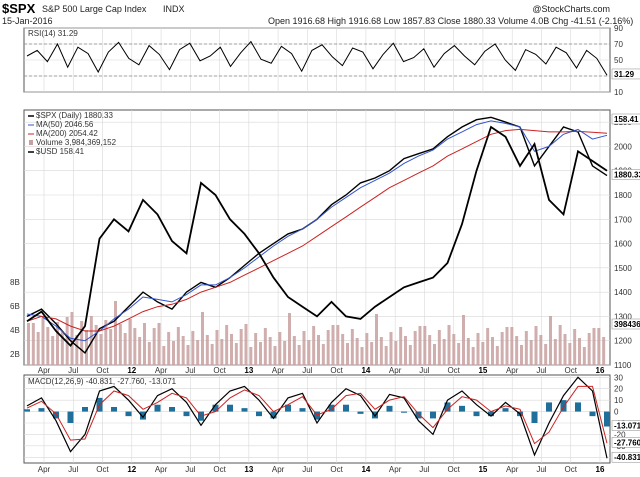  I want to click on macd-y-tick-label: -20, so click(620, 434).